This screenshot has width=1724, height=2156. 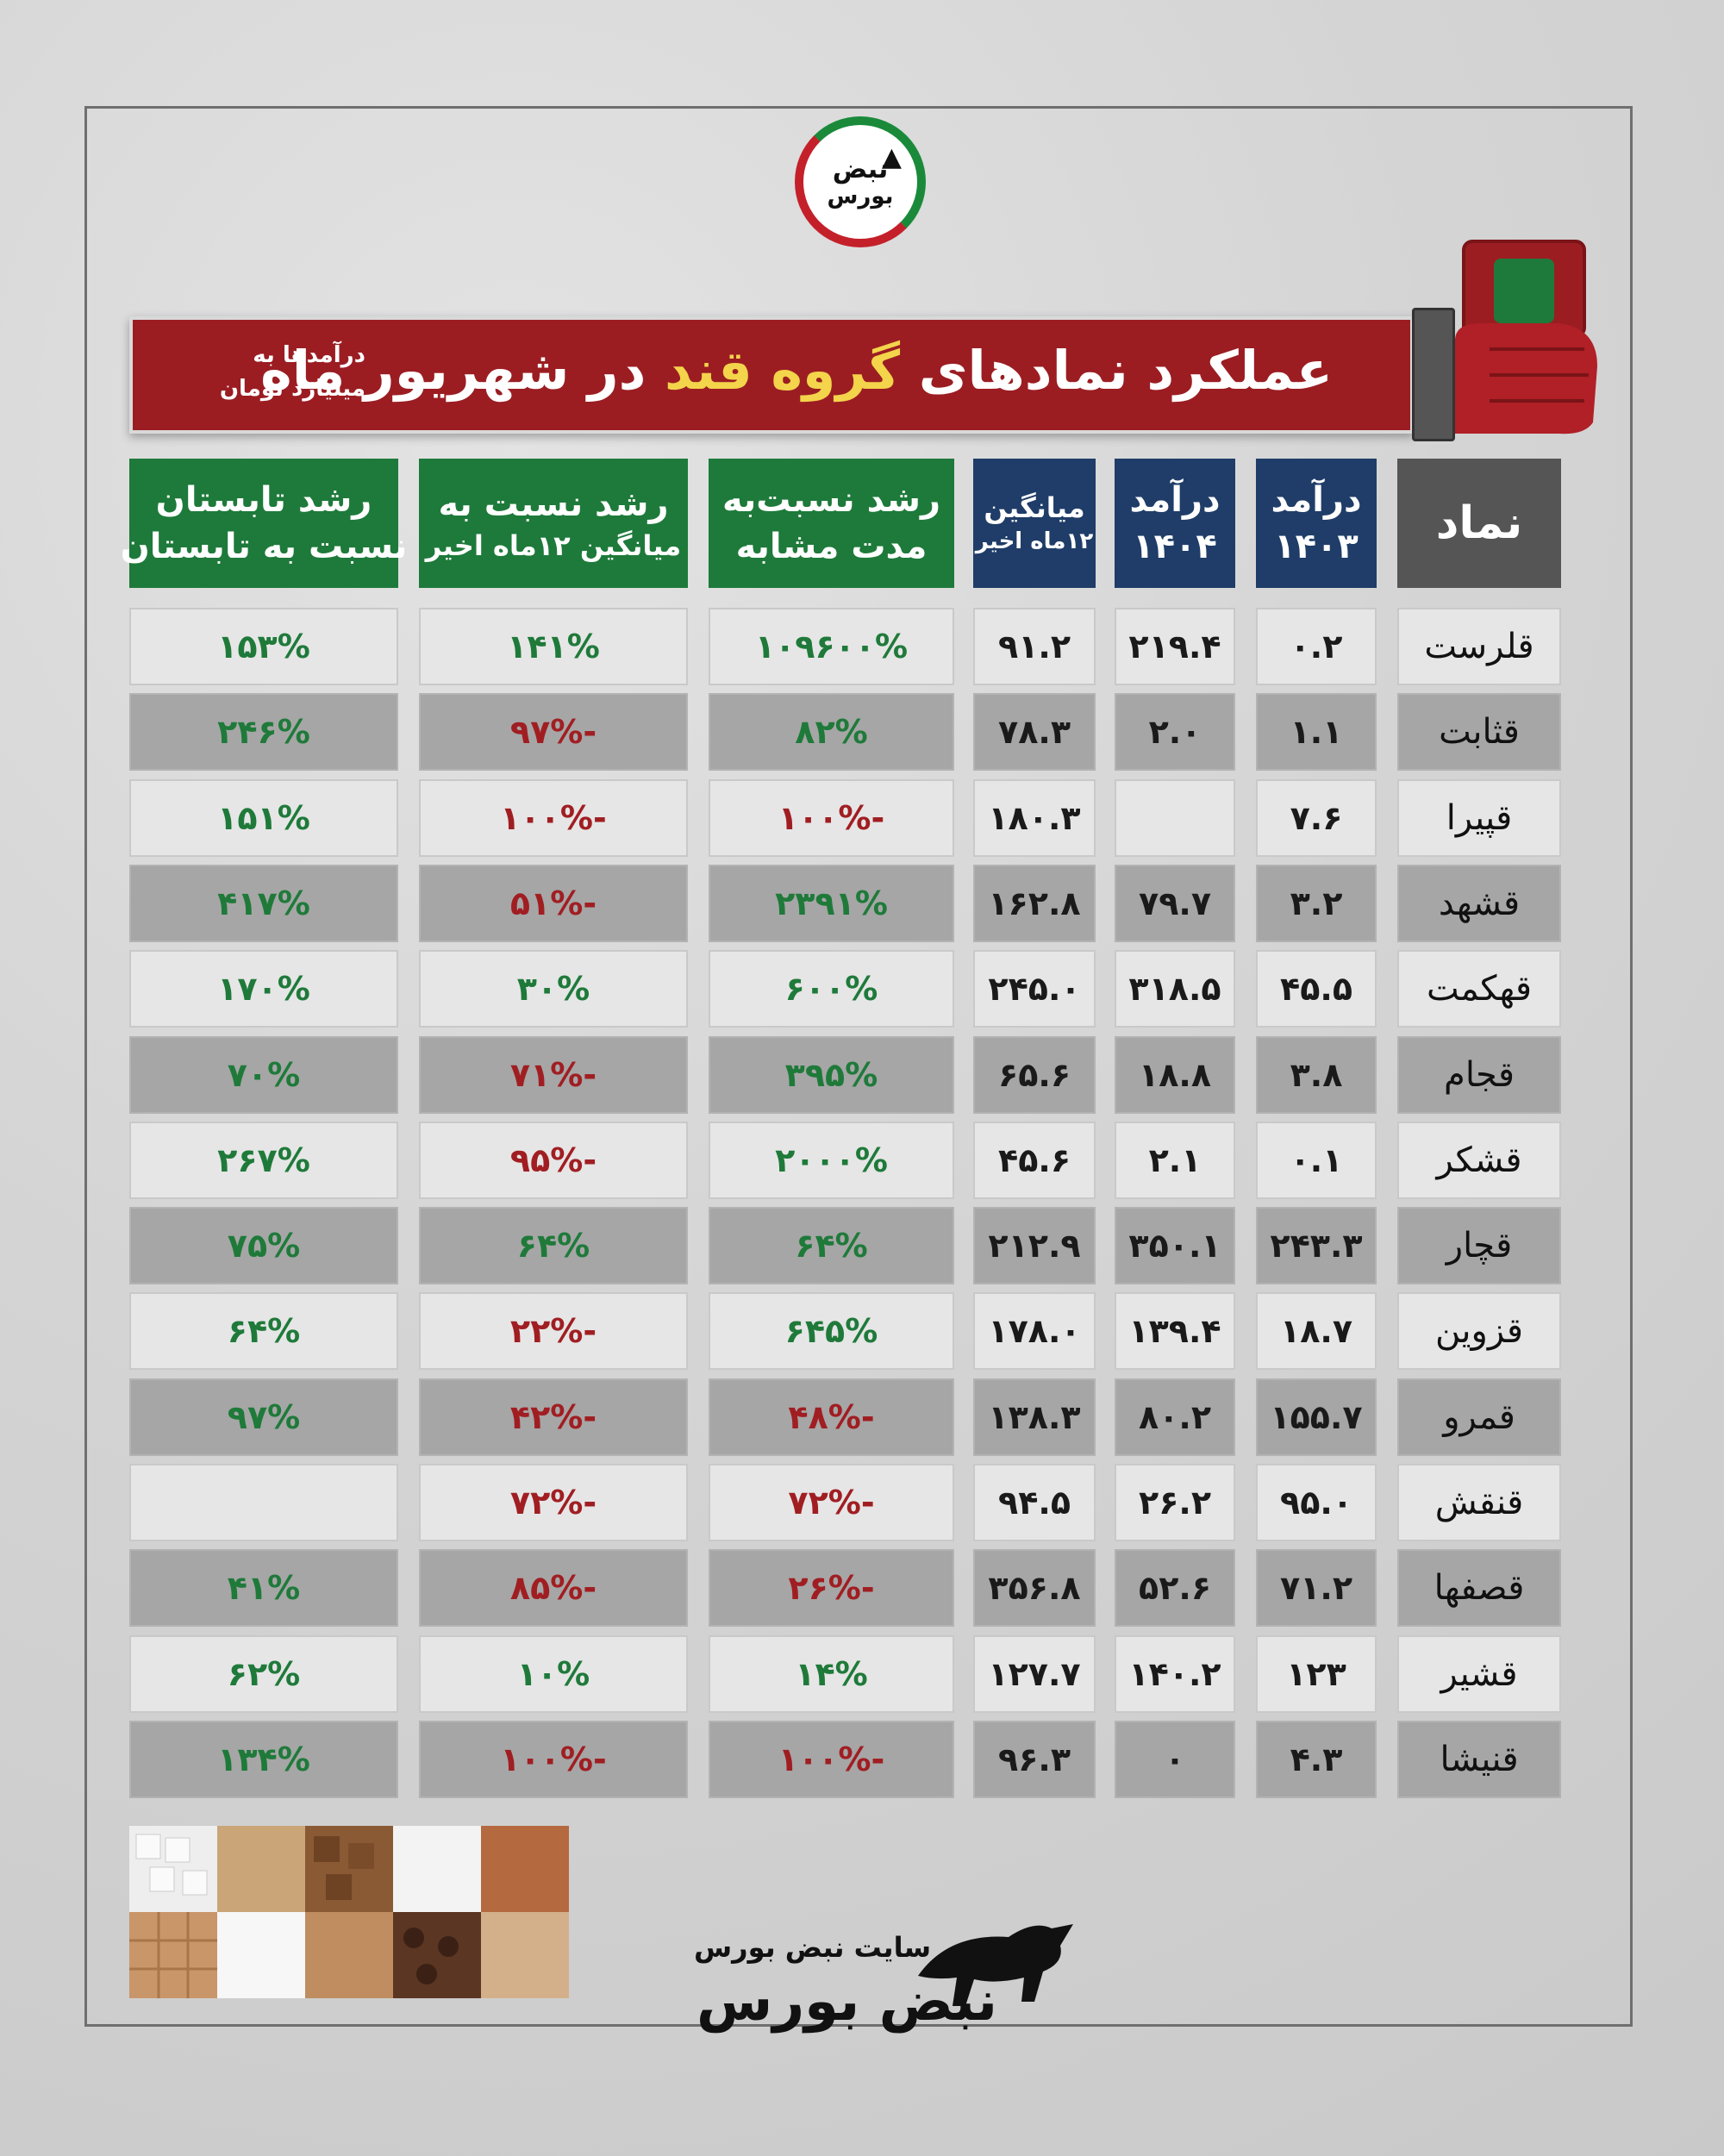 I want to click on cell-symbol: قنیشا, so click(x=1479, y=1759).